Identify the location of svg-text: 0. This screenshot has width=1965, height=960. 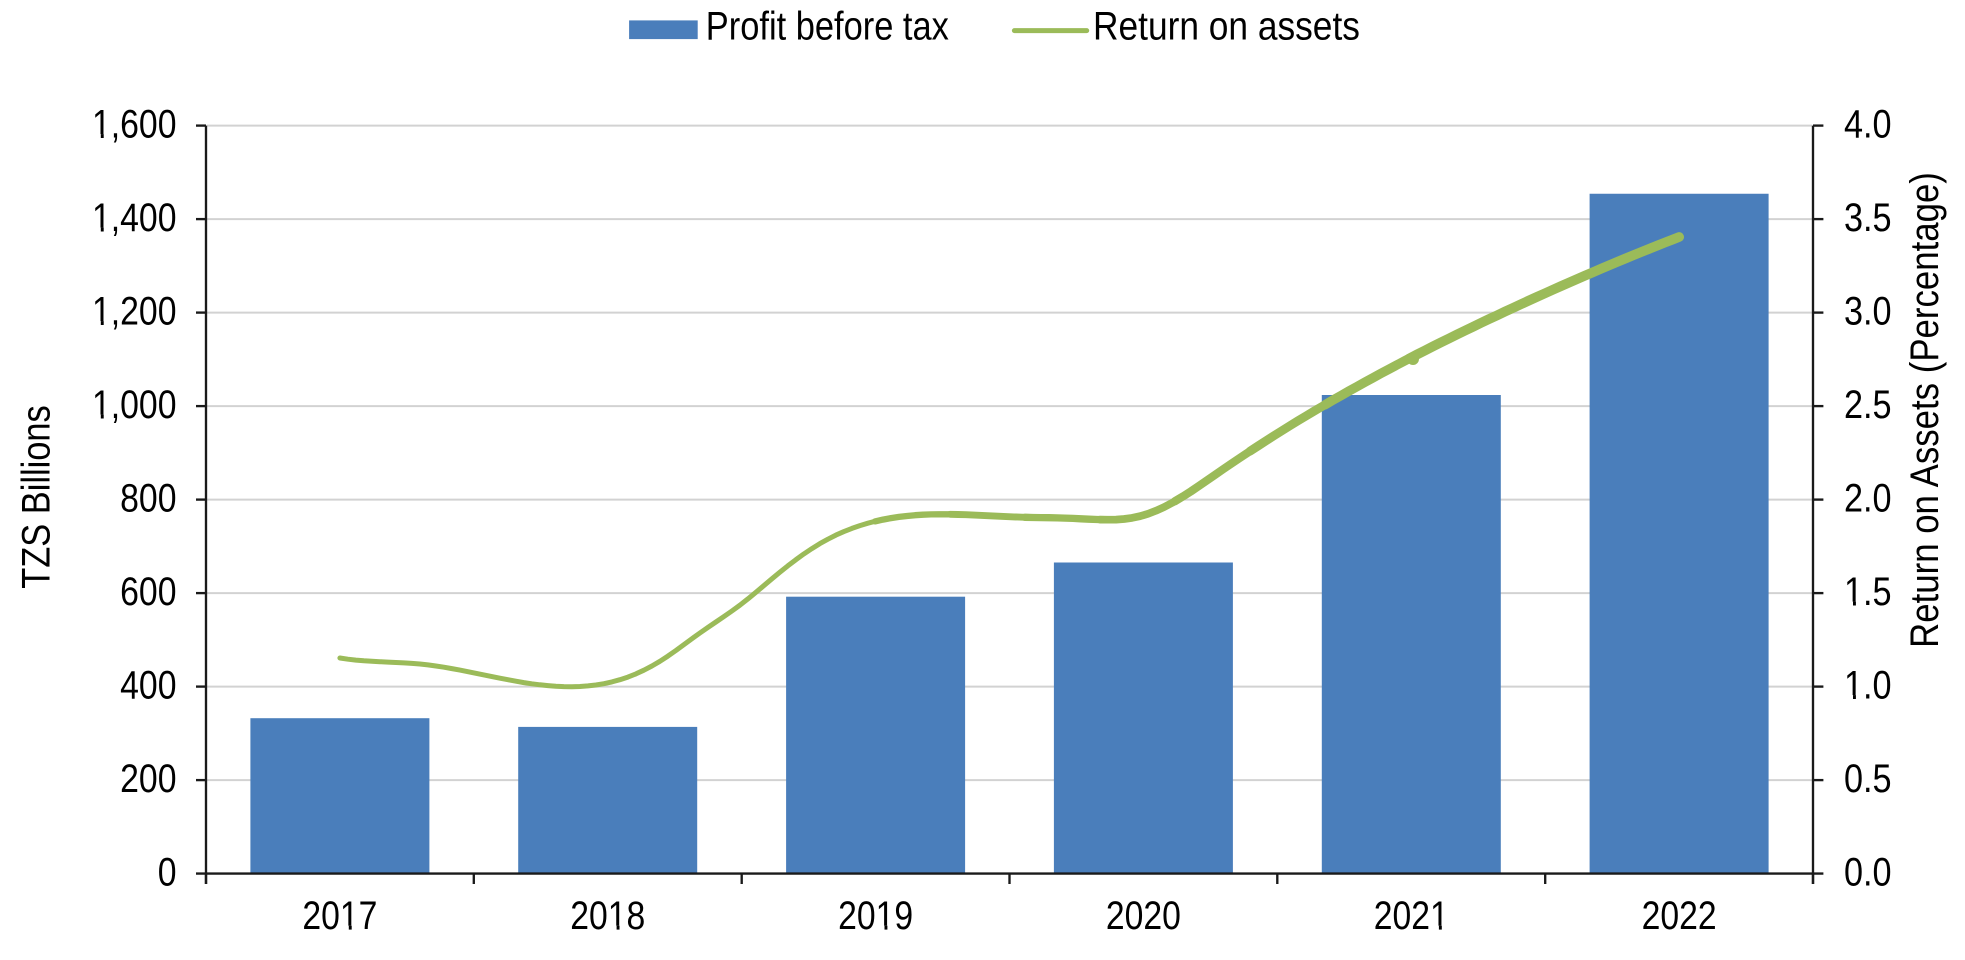
(167, 871).